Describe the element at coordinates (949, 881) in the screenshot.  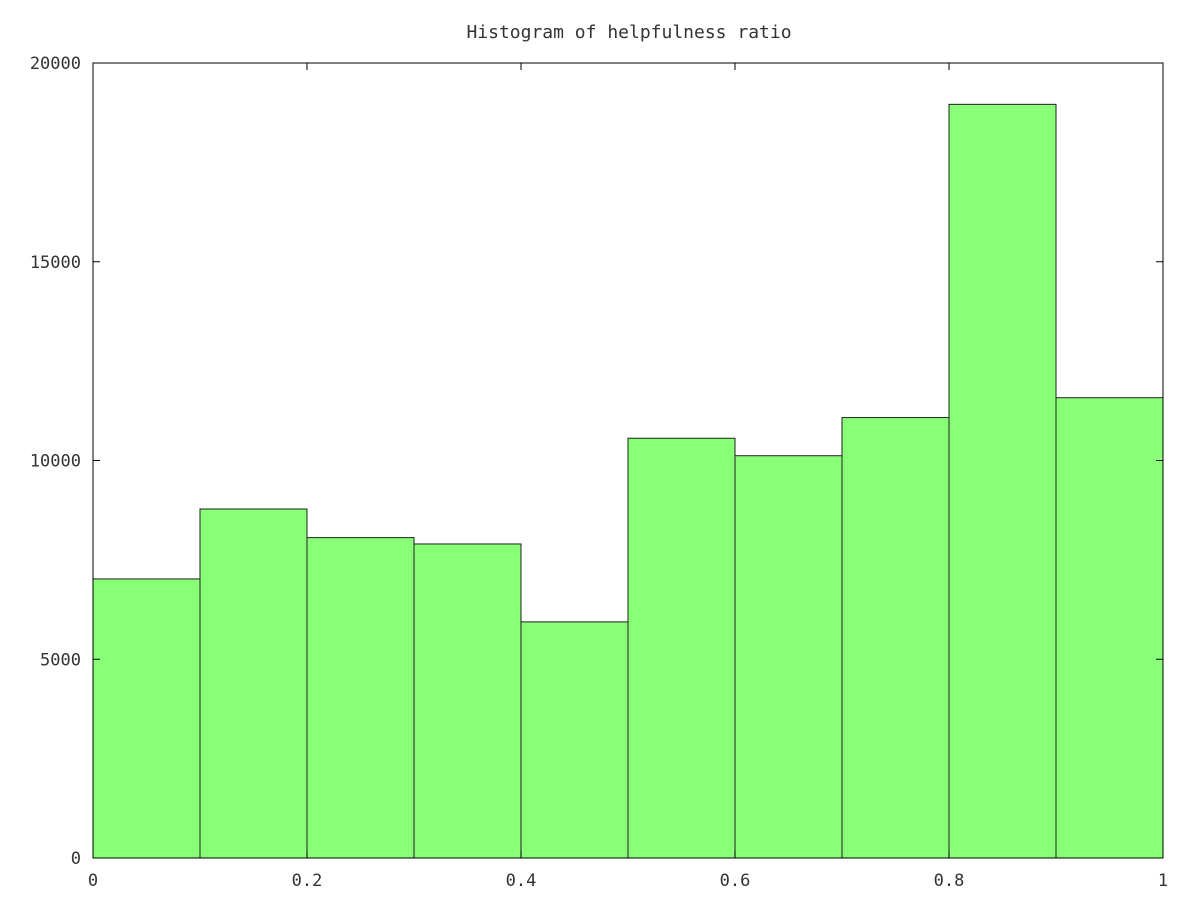
I see `x-tick-label: 0.8` at that location.